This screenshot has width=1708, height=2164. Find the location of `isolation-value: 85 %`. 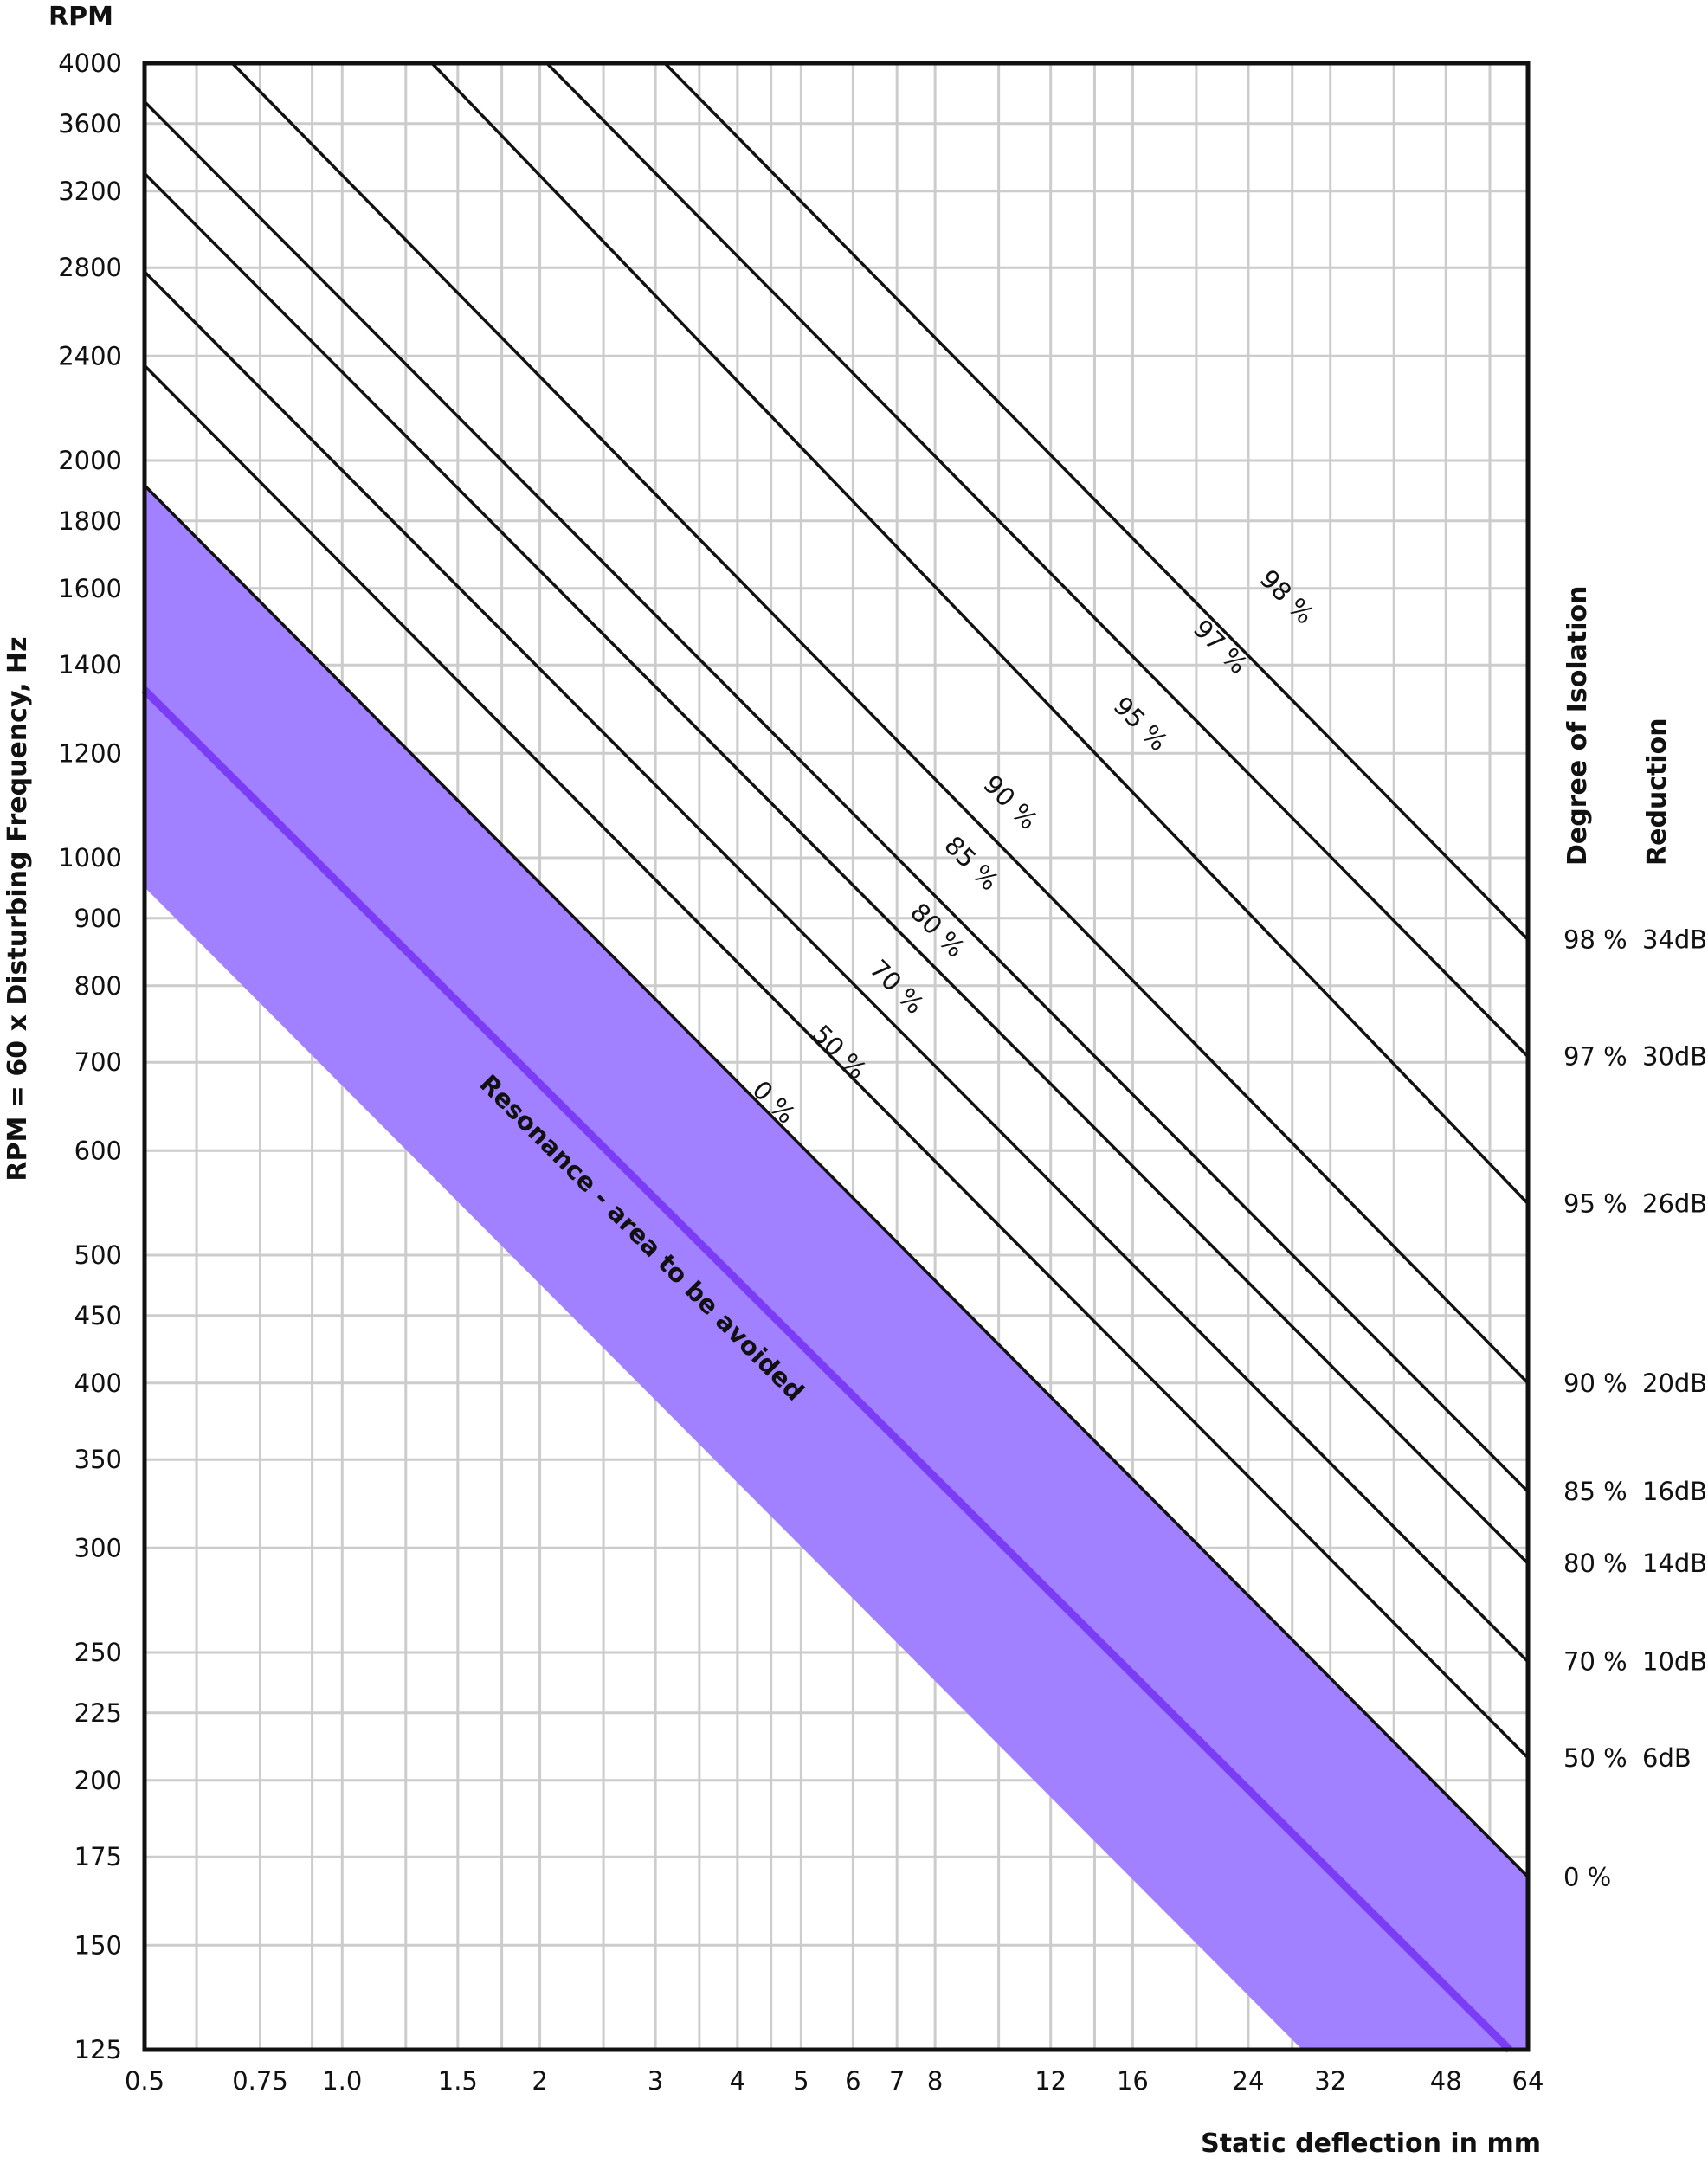

isolation-value: 85 % is located at coordinates (1595, 1491).